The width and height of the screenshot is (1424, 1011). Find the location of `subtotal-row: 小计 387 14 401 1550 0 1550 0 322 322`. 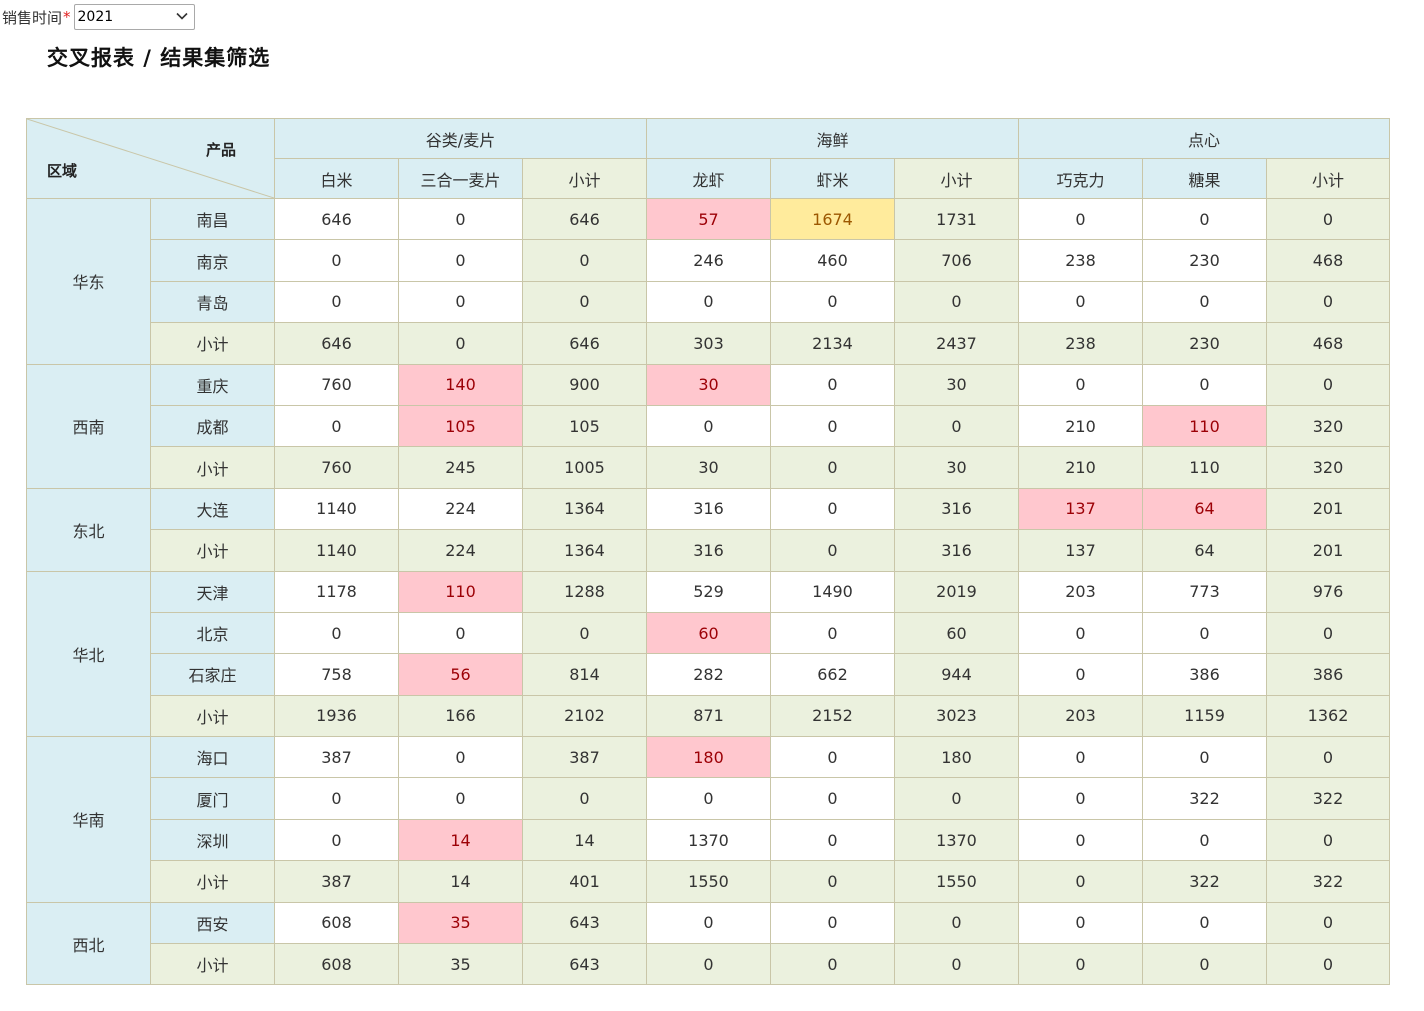

subtotal-row: 小计 387 14 401 1550 0 1550 0 322 322 is located at coordinates (709, 881).